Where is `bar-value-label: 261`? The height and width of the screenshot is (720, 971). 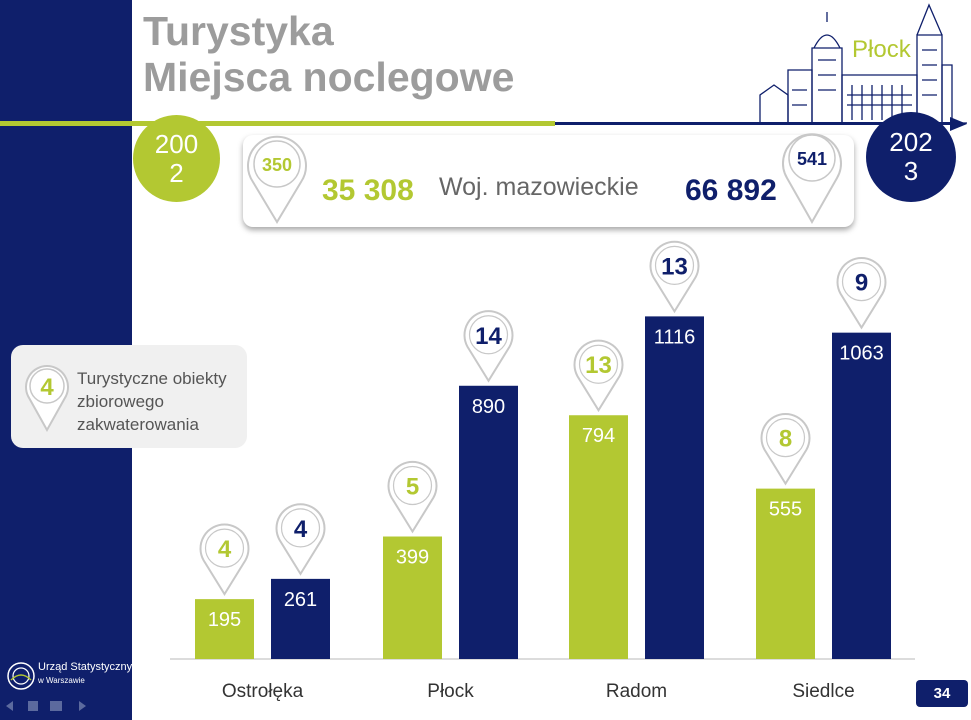 bar-value-label: 261 is located at coordinates (300, 600).